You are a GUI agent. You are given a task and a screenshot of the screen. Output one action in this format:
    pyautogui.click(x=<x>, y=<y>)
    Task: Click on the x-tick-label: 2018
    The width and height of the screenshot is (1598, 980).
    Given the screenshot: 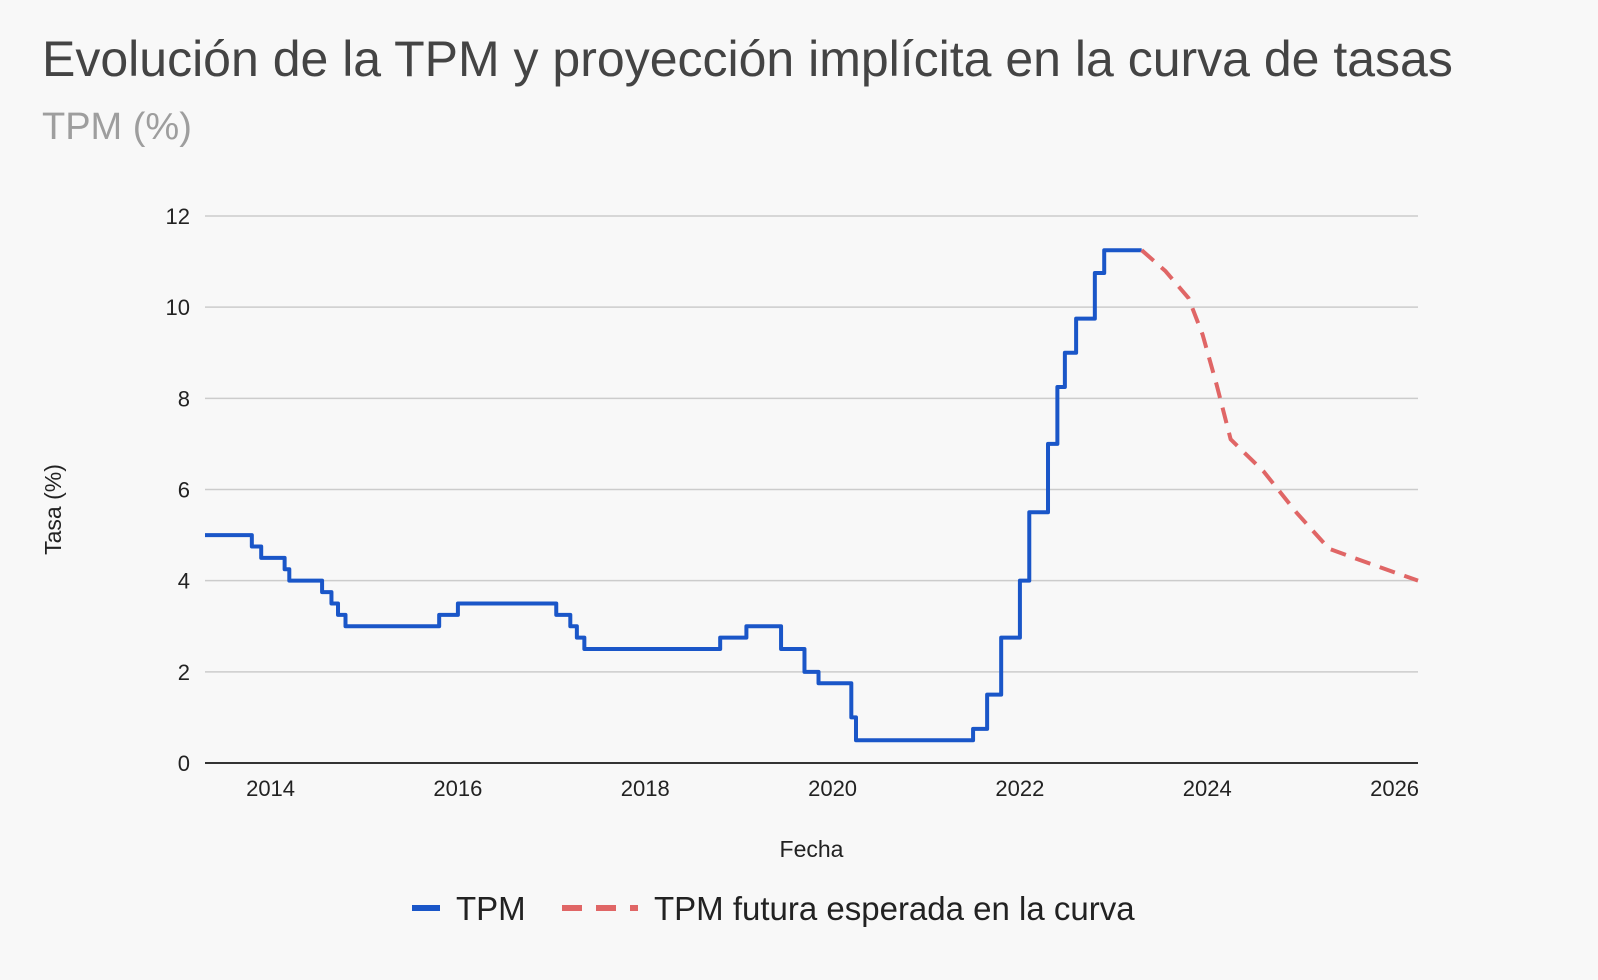 What is the action you would take?
    pyautogui.click(x=645, y=788)
    